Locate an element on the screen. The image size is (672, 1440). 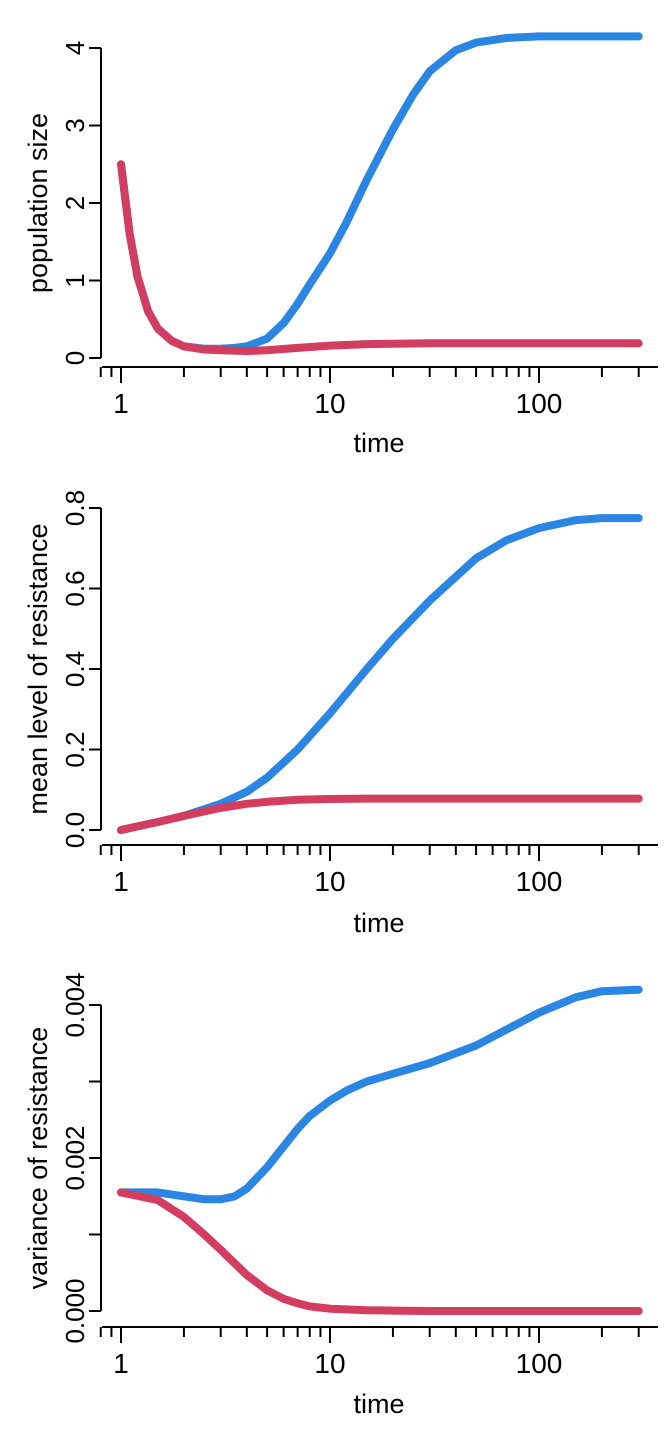
y-tick-label: 0.8 is located at coordinates (75, 508).